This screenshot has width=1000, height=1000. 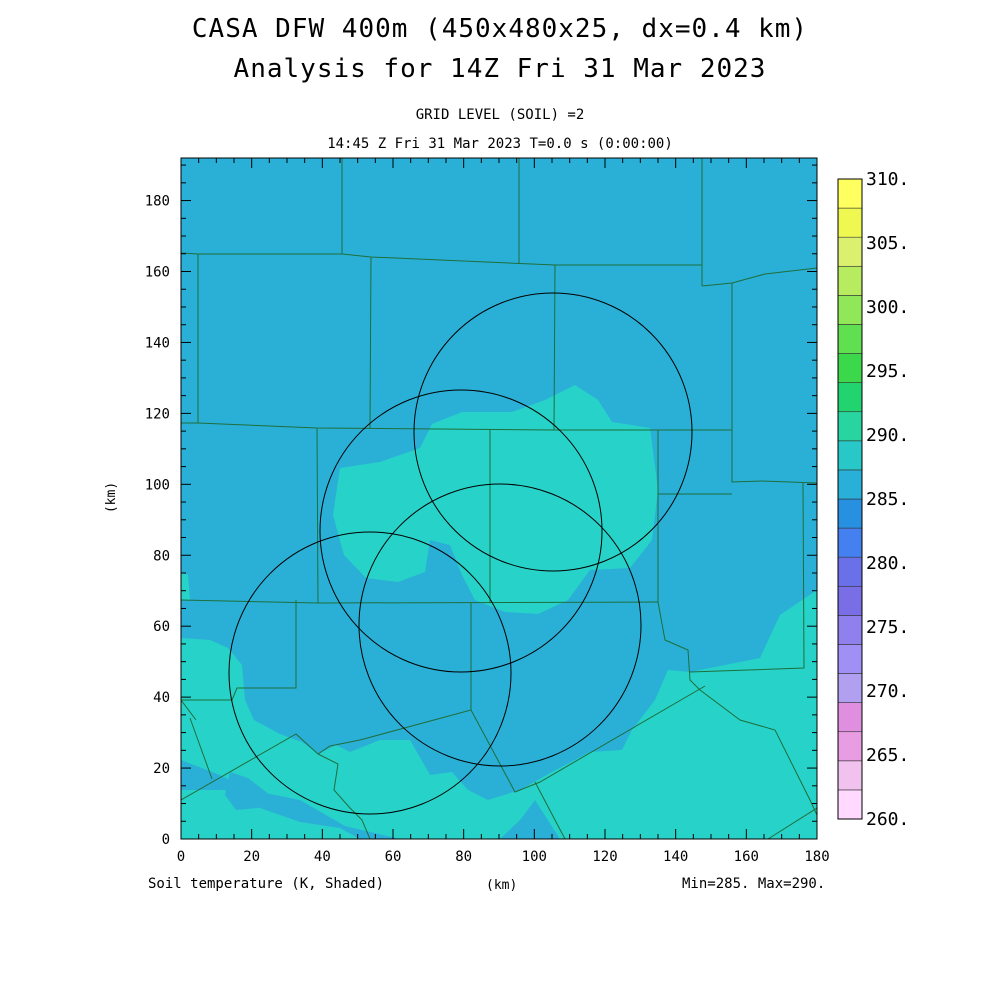 What do you see at coordinates (495, 499) in the screenshot?
I see `warm-region-north` at bounding box center [495, 499].